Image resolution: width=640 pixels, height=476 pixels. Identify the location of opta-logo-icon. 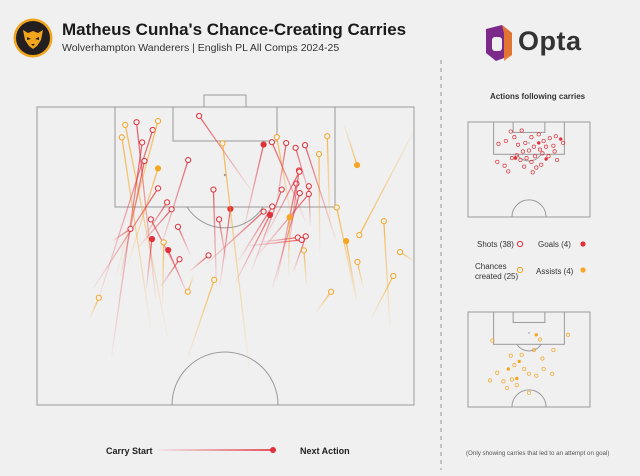
(499, 43).